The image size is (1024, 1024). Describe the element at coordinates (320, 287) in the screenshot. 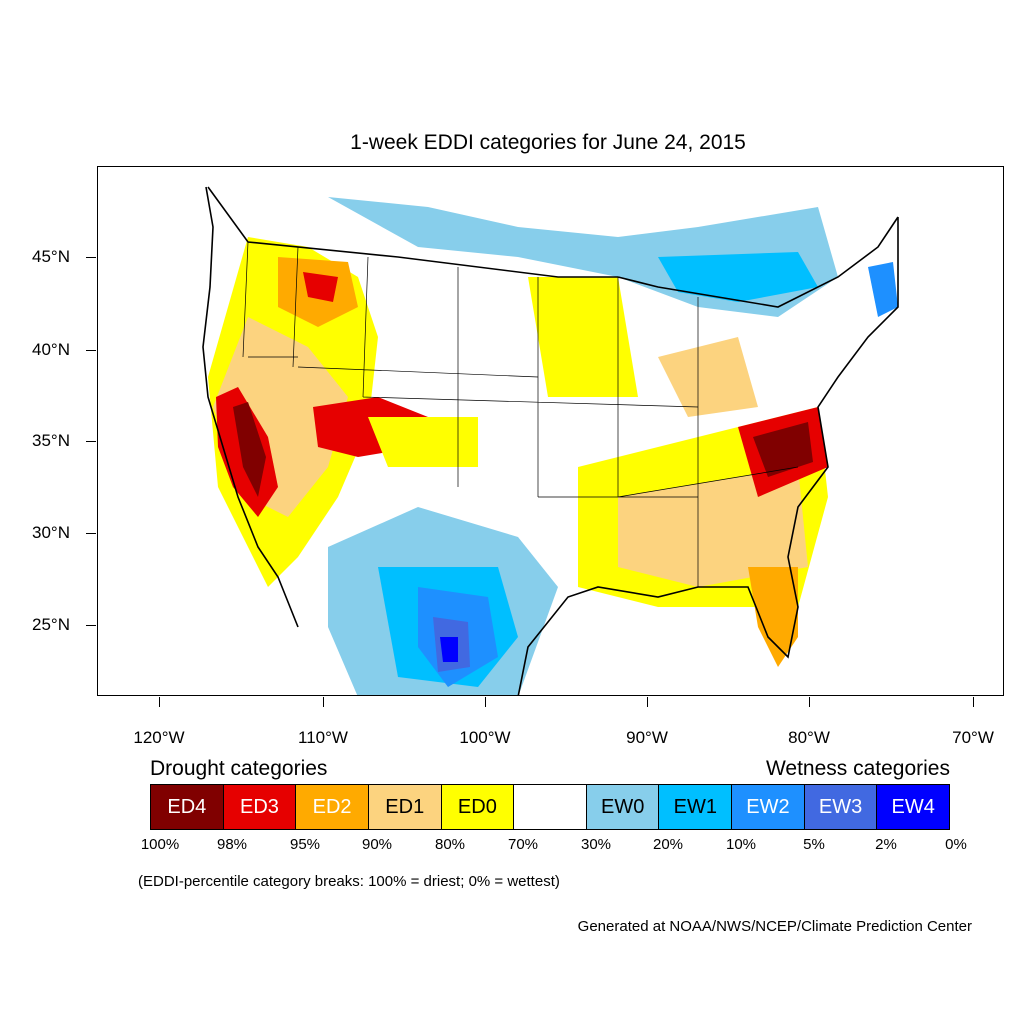

I see `region-montana-ed3` at that location.